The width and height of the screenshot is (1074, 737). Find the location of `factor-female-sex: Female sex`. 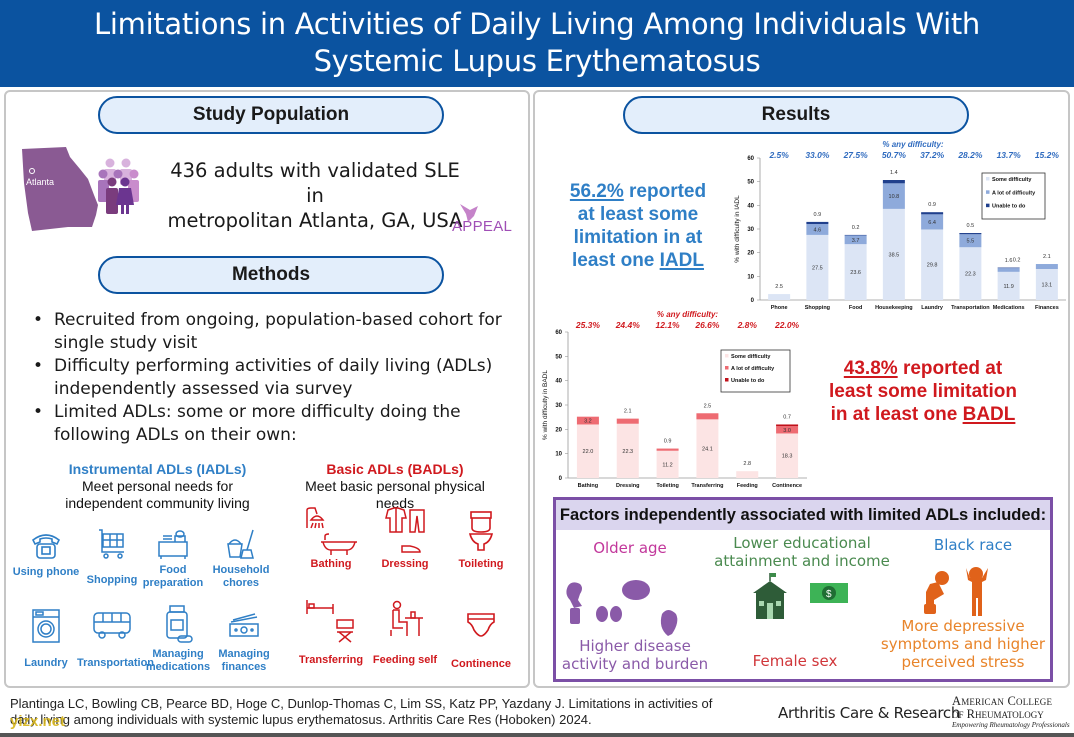

factor-female-sex: Female sex is located at coordinates (795, 661).